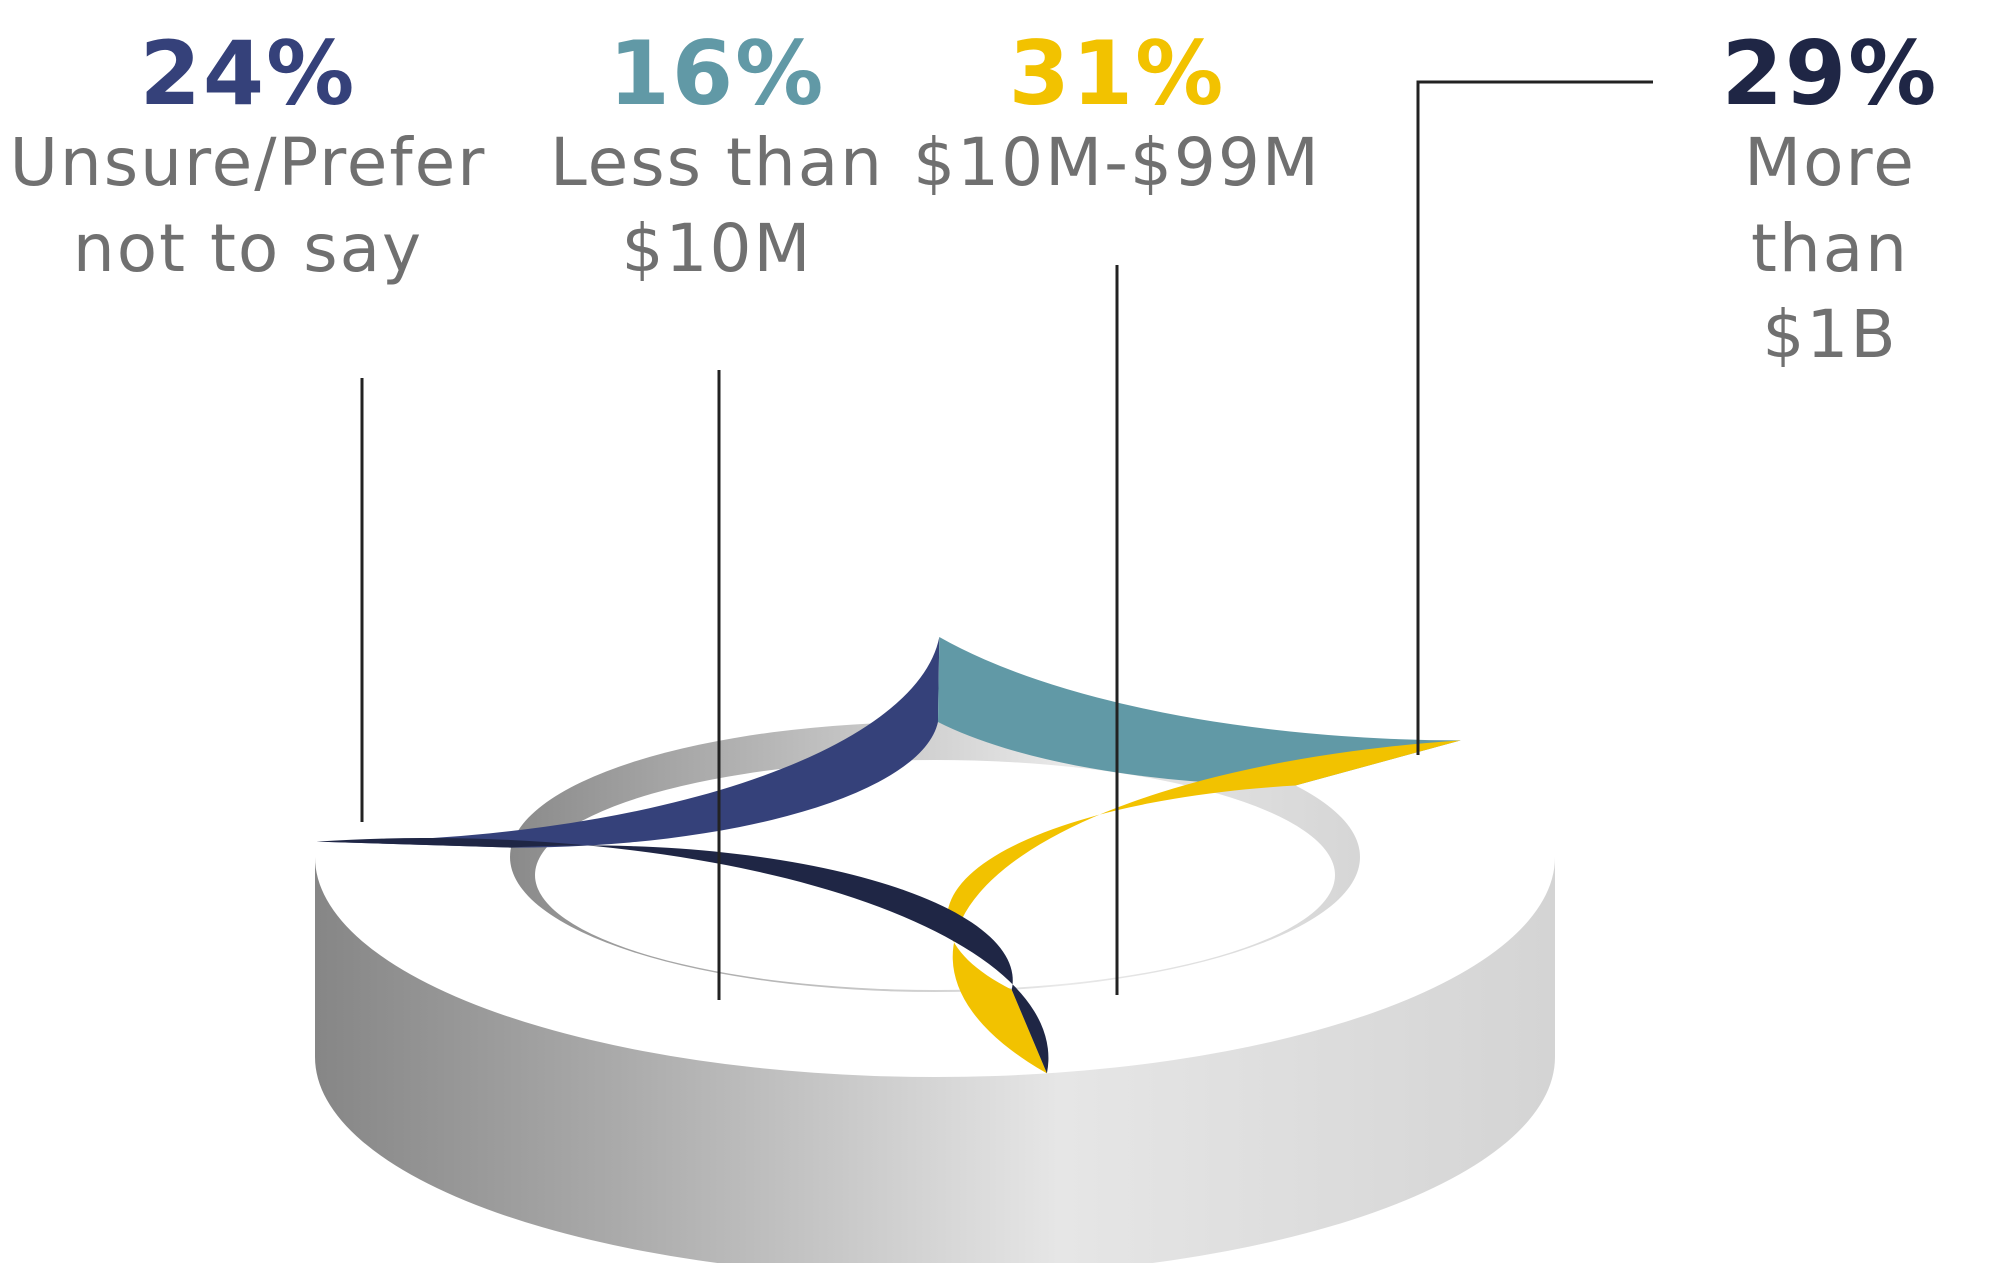  I want to click on callout-under-10m: 16% Less than $10M, so click(717, 160).